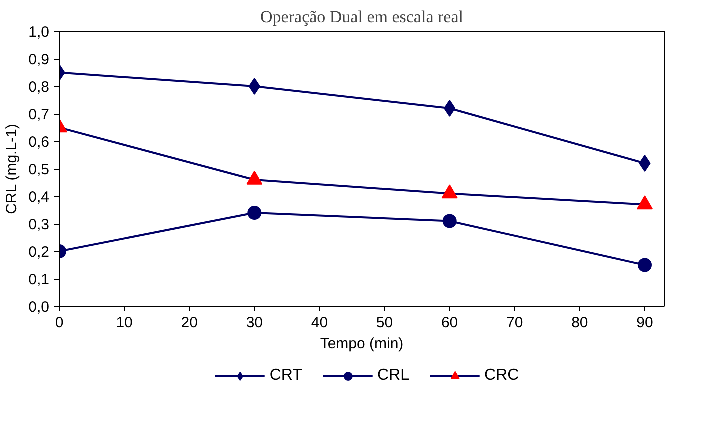 The image size is (711, 437). Describe the element at coordinates (39, 32) in the screenshot. I see `y-tick-label: 1,0` at that location.